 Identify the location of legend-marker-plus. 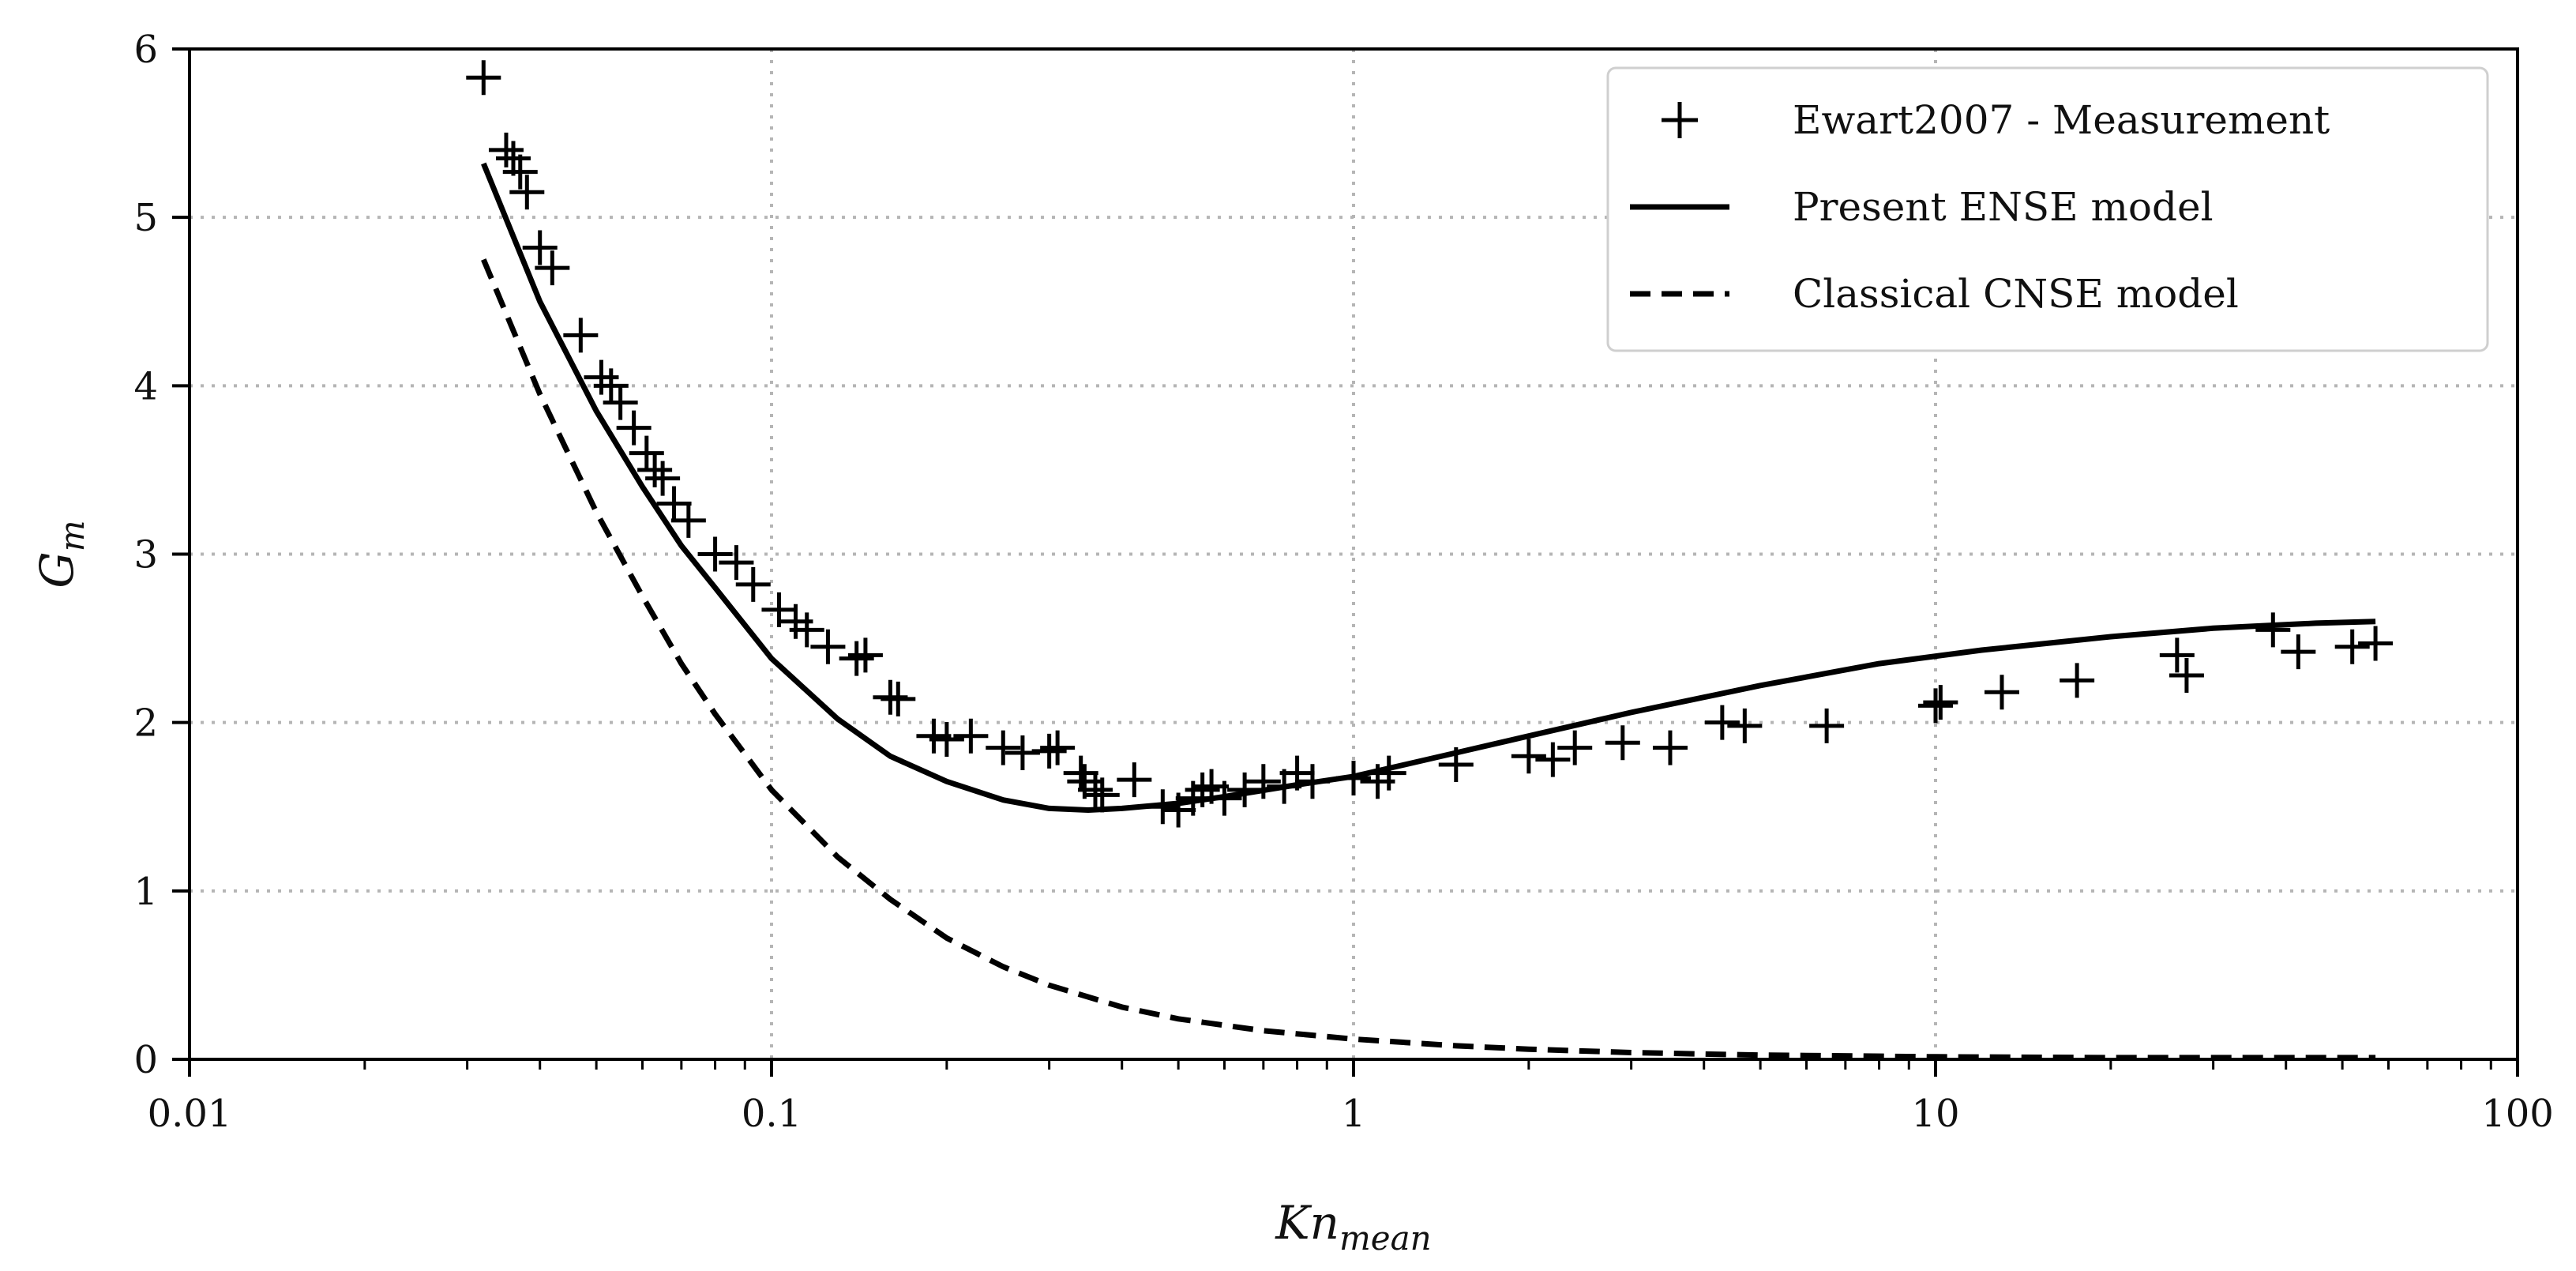
(1680, 120).